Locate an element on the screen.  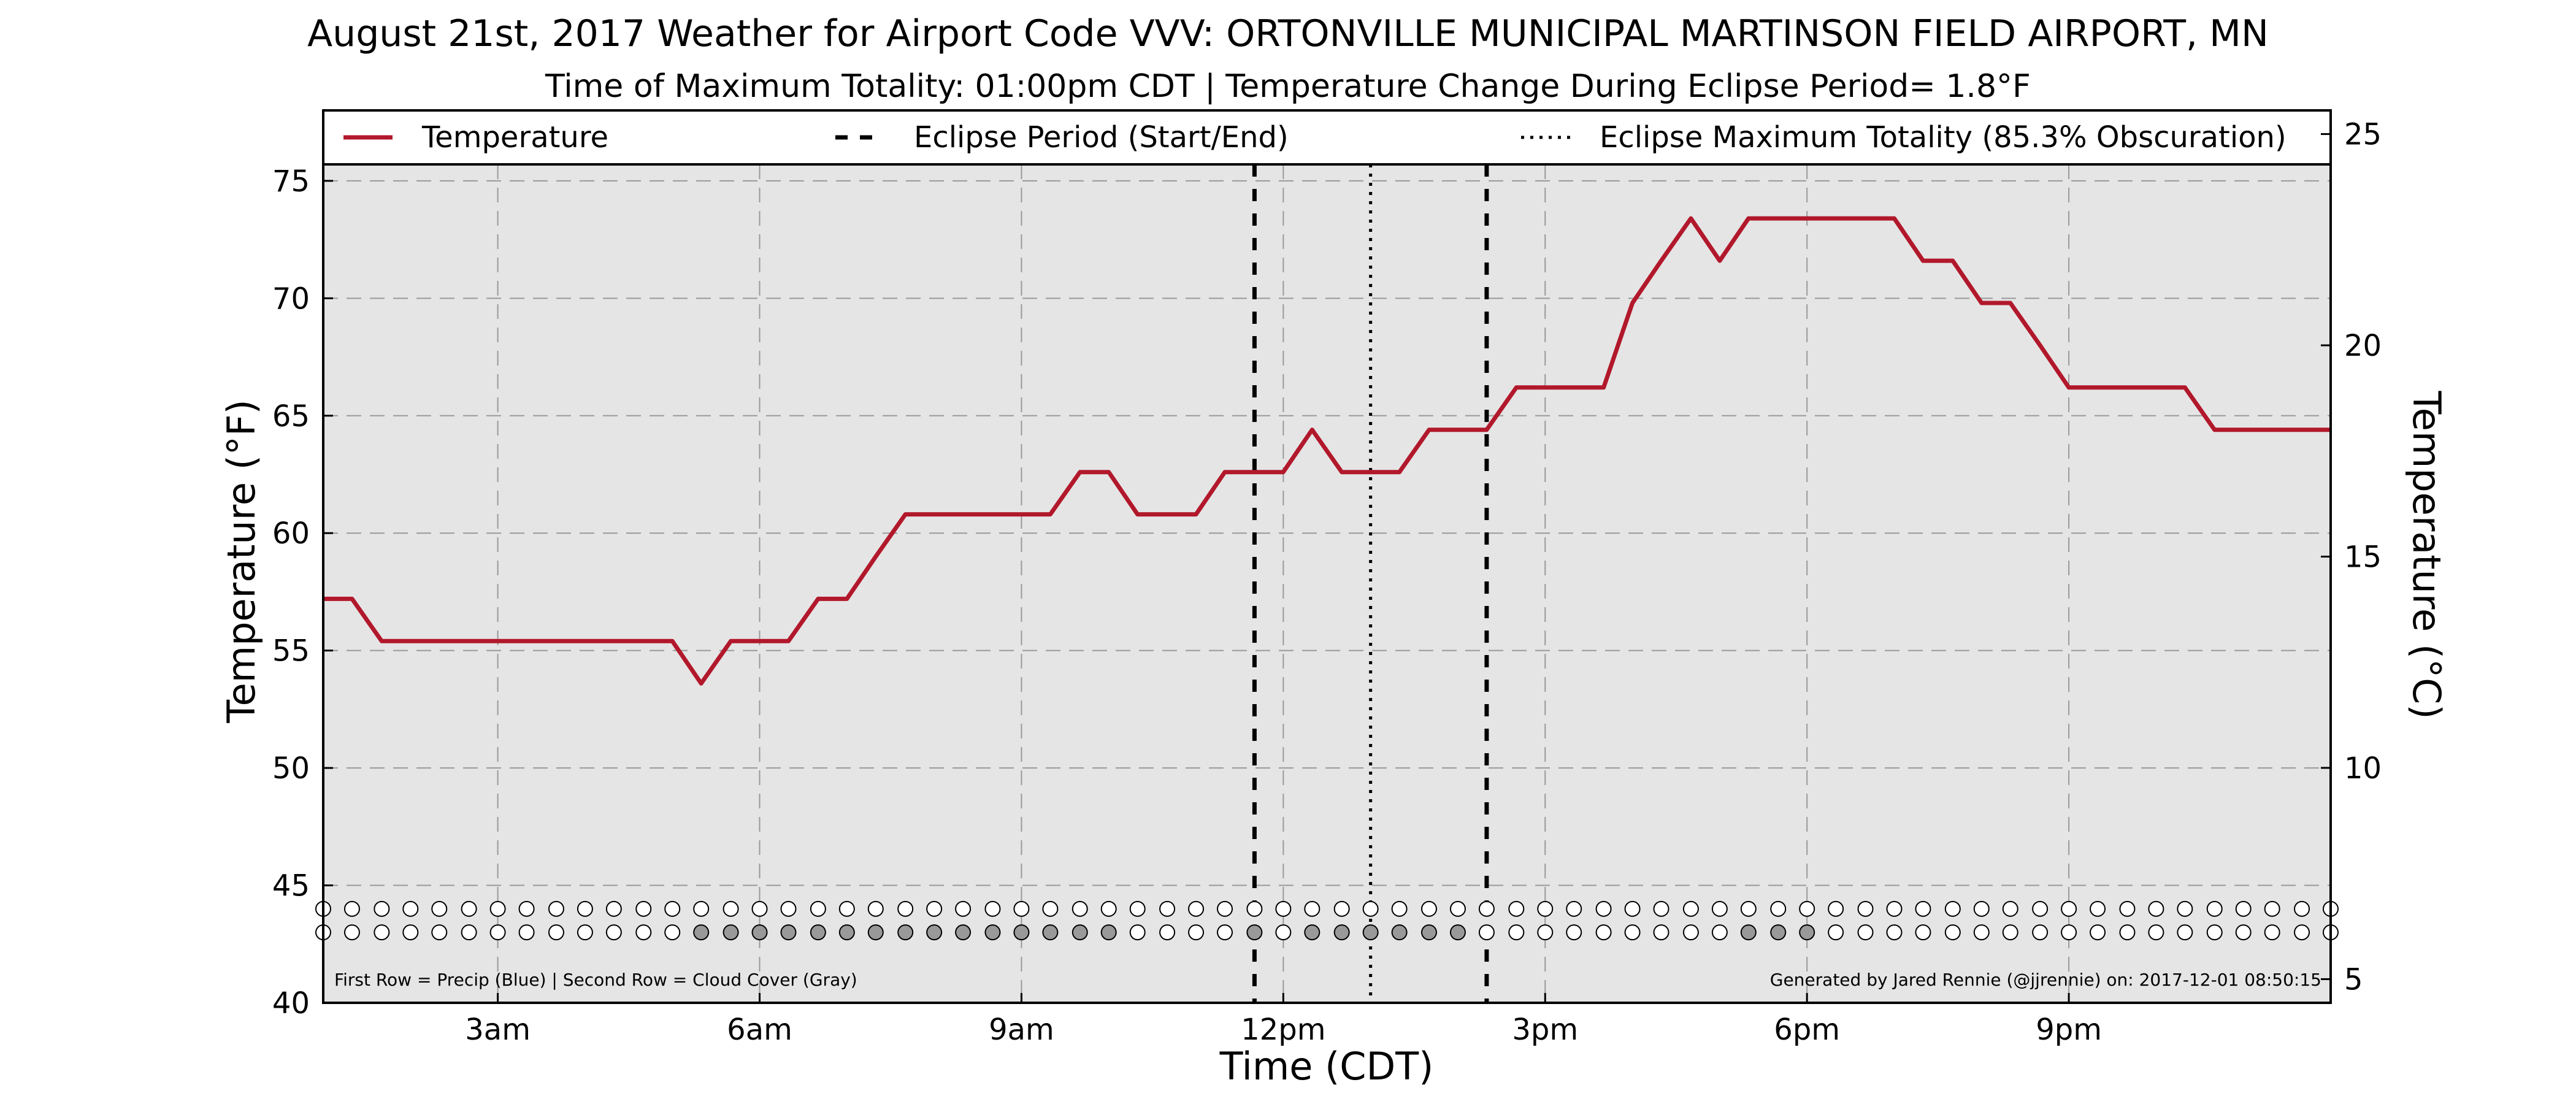
eclipse-lines is located at coordinates (1370, 583).